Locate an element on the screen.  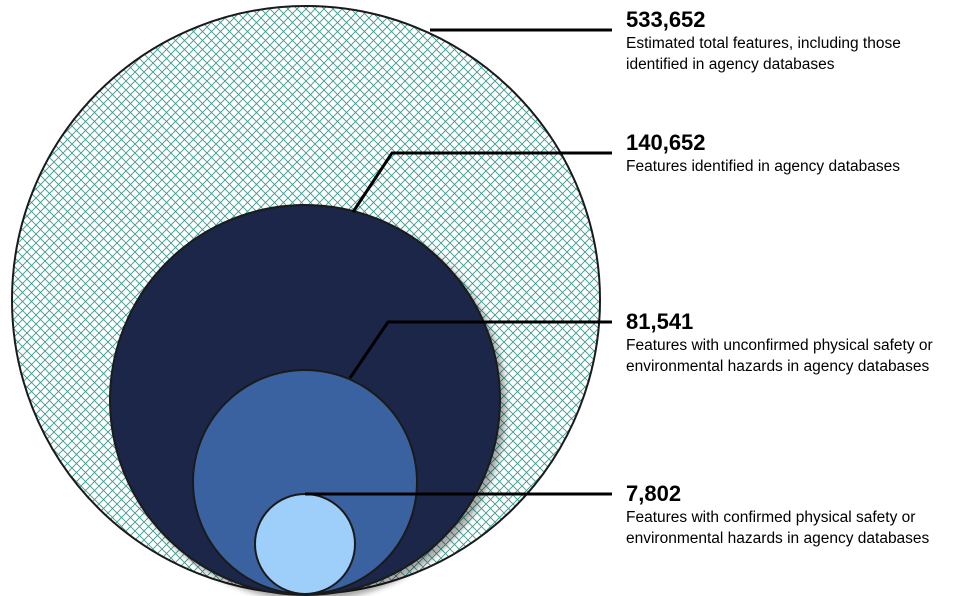
total-features-value: 533,652 is located at coordinates (666, 19).